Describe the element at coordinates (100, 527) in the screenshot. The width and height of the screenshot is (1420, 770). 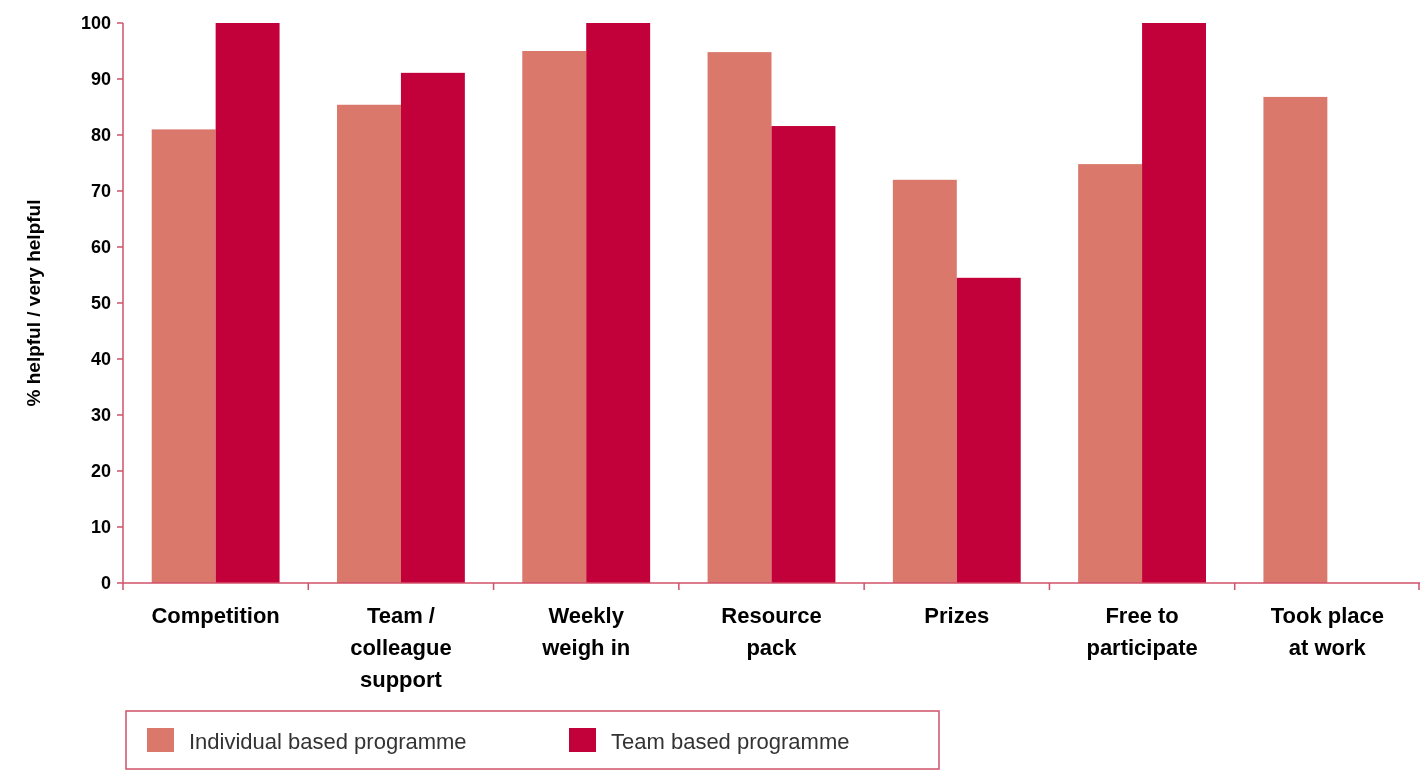
I see `y-tick-label: 10` at that location.